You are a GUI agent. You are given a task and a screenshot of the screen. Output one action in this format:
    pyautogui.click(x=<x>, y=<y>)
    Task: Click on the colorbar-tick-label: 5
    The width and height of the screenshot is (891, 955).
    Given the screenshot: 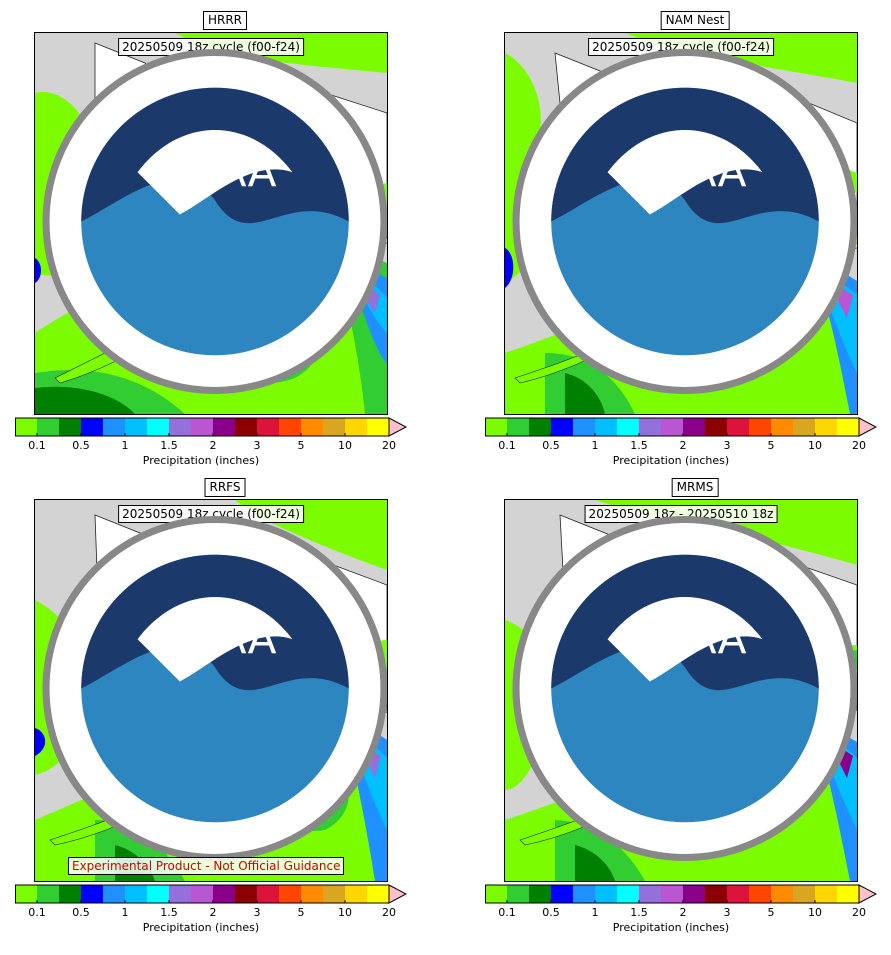 What is the action you would take?
    pyautogui.click(x=301, y=445)
    